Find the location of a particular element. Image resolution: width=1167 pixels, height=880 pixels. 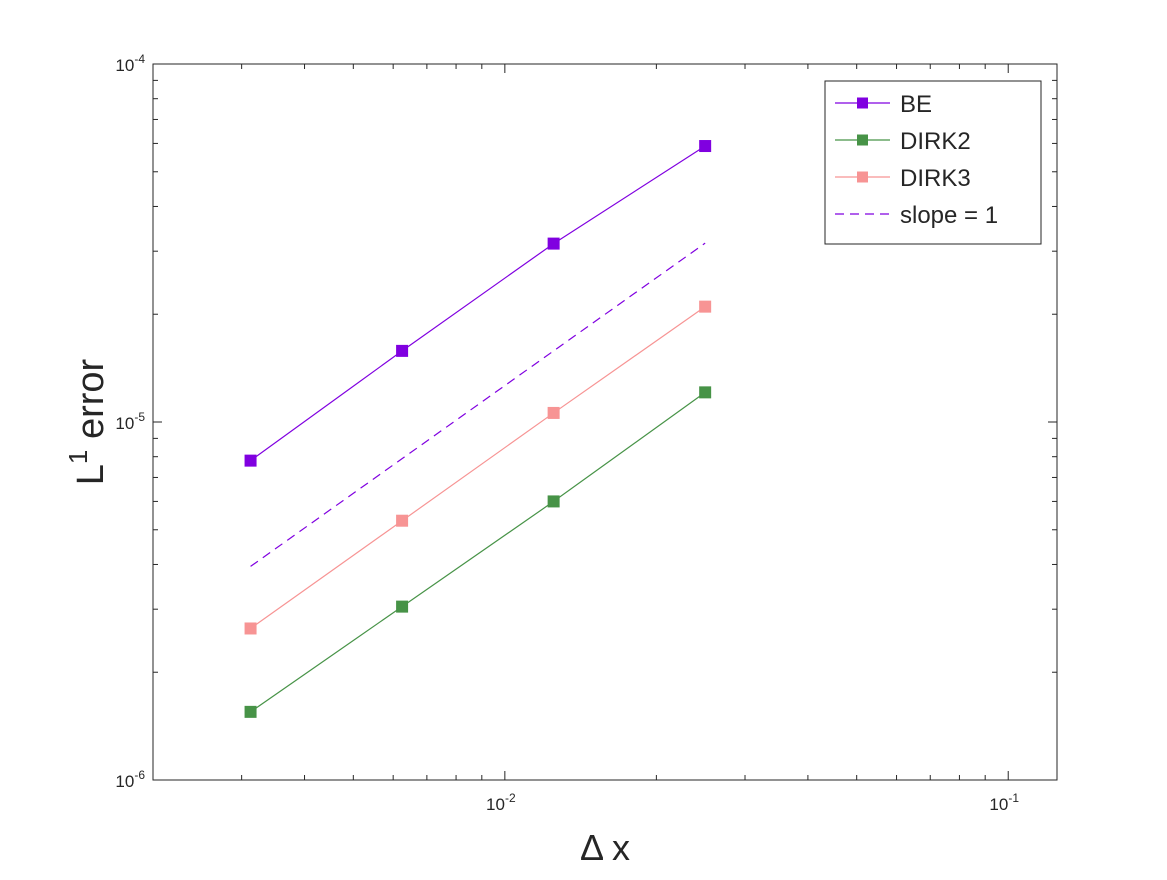

legend-entry-label: DIRK3 is located at coordinates (935, 178).